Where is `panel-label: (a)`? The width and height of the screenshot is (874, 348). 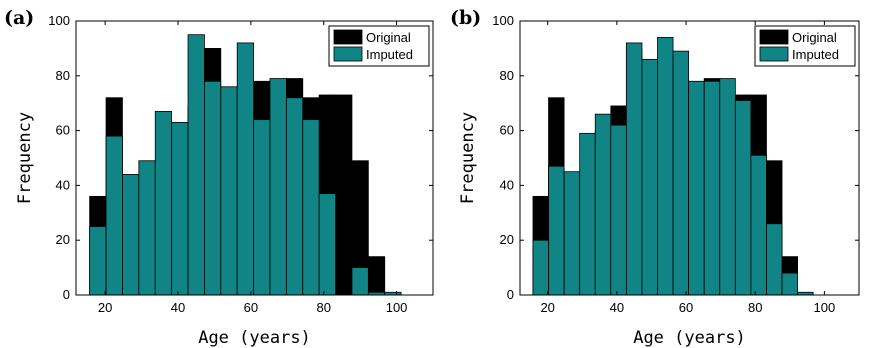 panel-label: (a) is located at coordinates (19, 18).